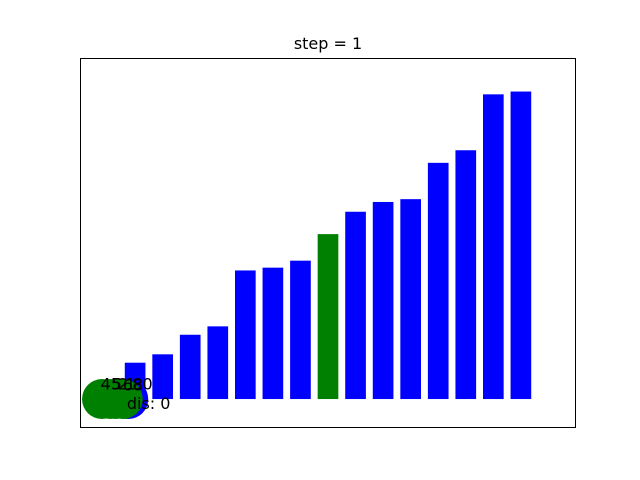  Describe the element at coordinates (111, 383) in the screenshot. I see `marker-label-0: 45` at that location.